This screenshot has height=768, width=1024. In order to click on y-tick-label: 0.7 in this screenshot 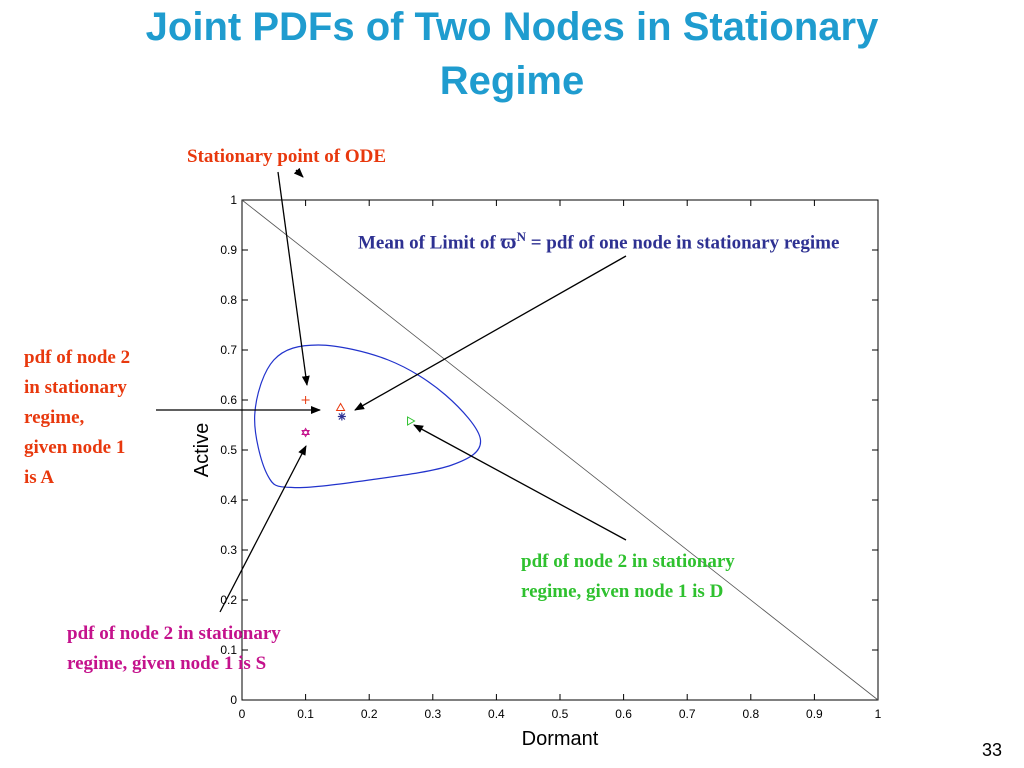, I will do `click(228, 350)`.